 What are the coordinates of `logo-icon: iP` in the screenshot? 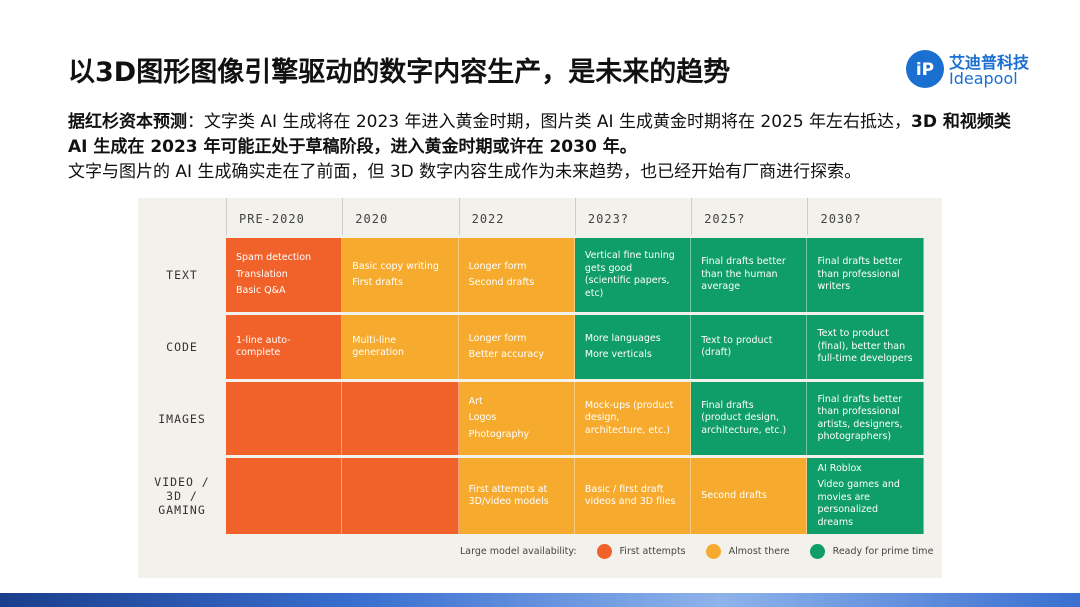 It's located at (925, 69).